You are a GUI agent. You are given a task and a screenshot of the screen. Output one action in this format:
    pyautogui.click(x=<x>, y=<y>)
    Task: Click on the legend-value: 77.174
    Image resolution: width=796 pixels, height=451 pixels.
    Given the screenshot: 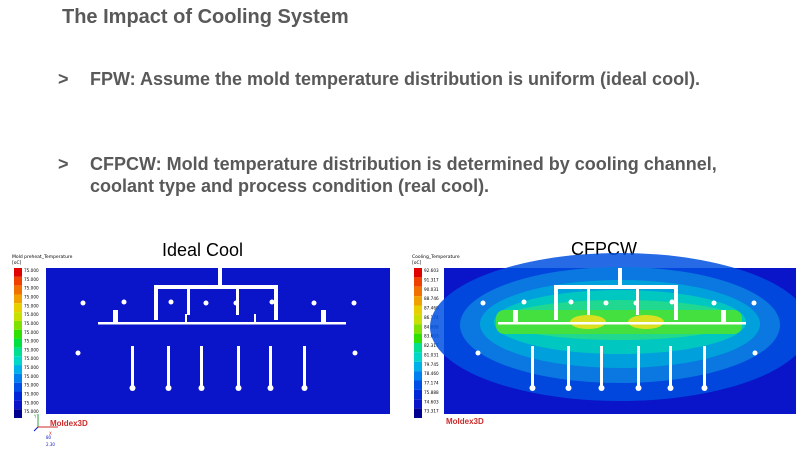 What is the action you would take?
    pyautogui.click(x=431, y=383)
    